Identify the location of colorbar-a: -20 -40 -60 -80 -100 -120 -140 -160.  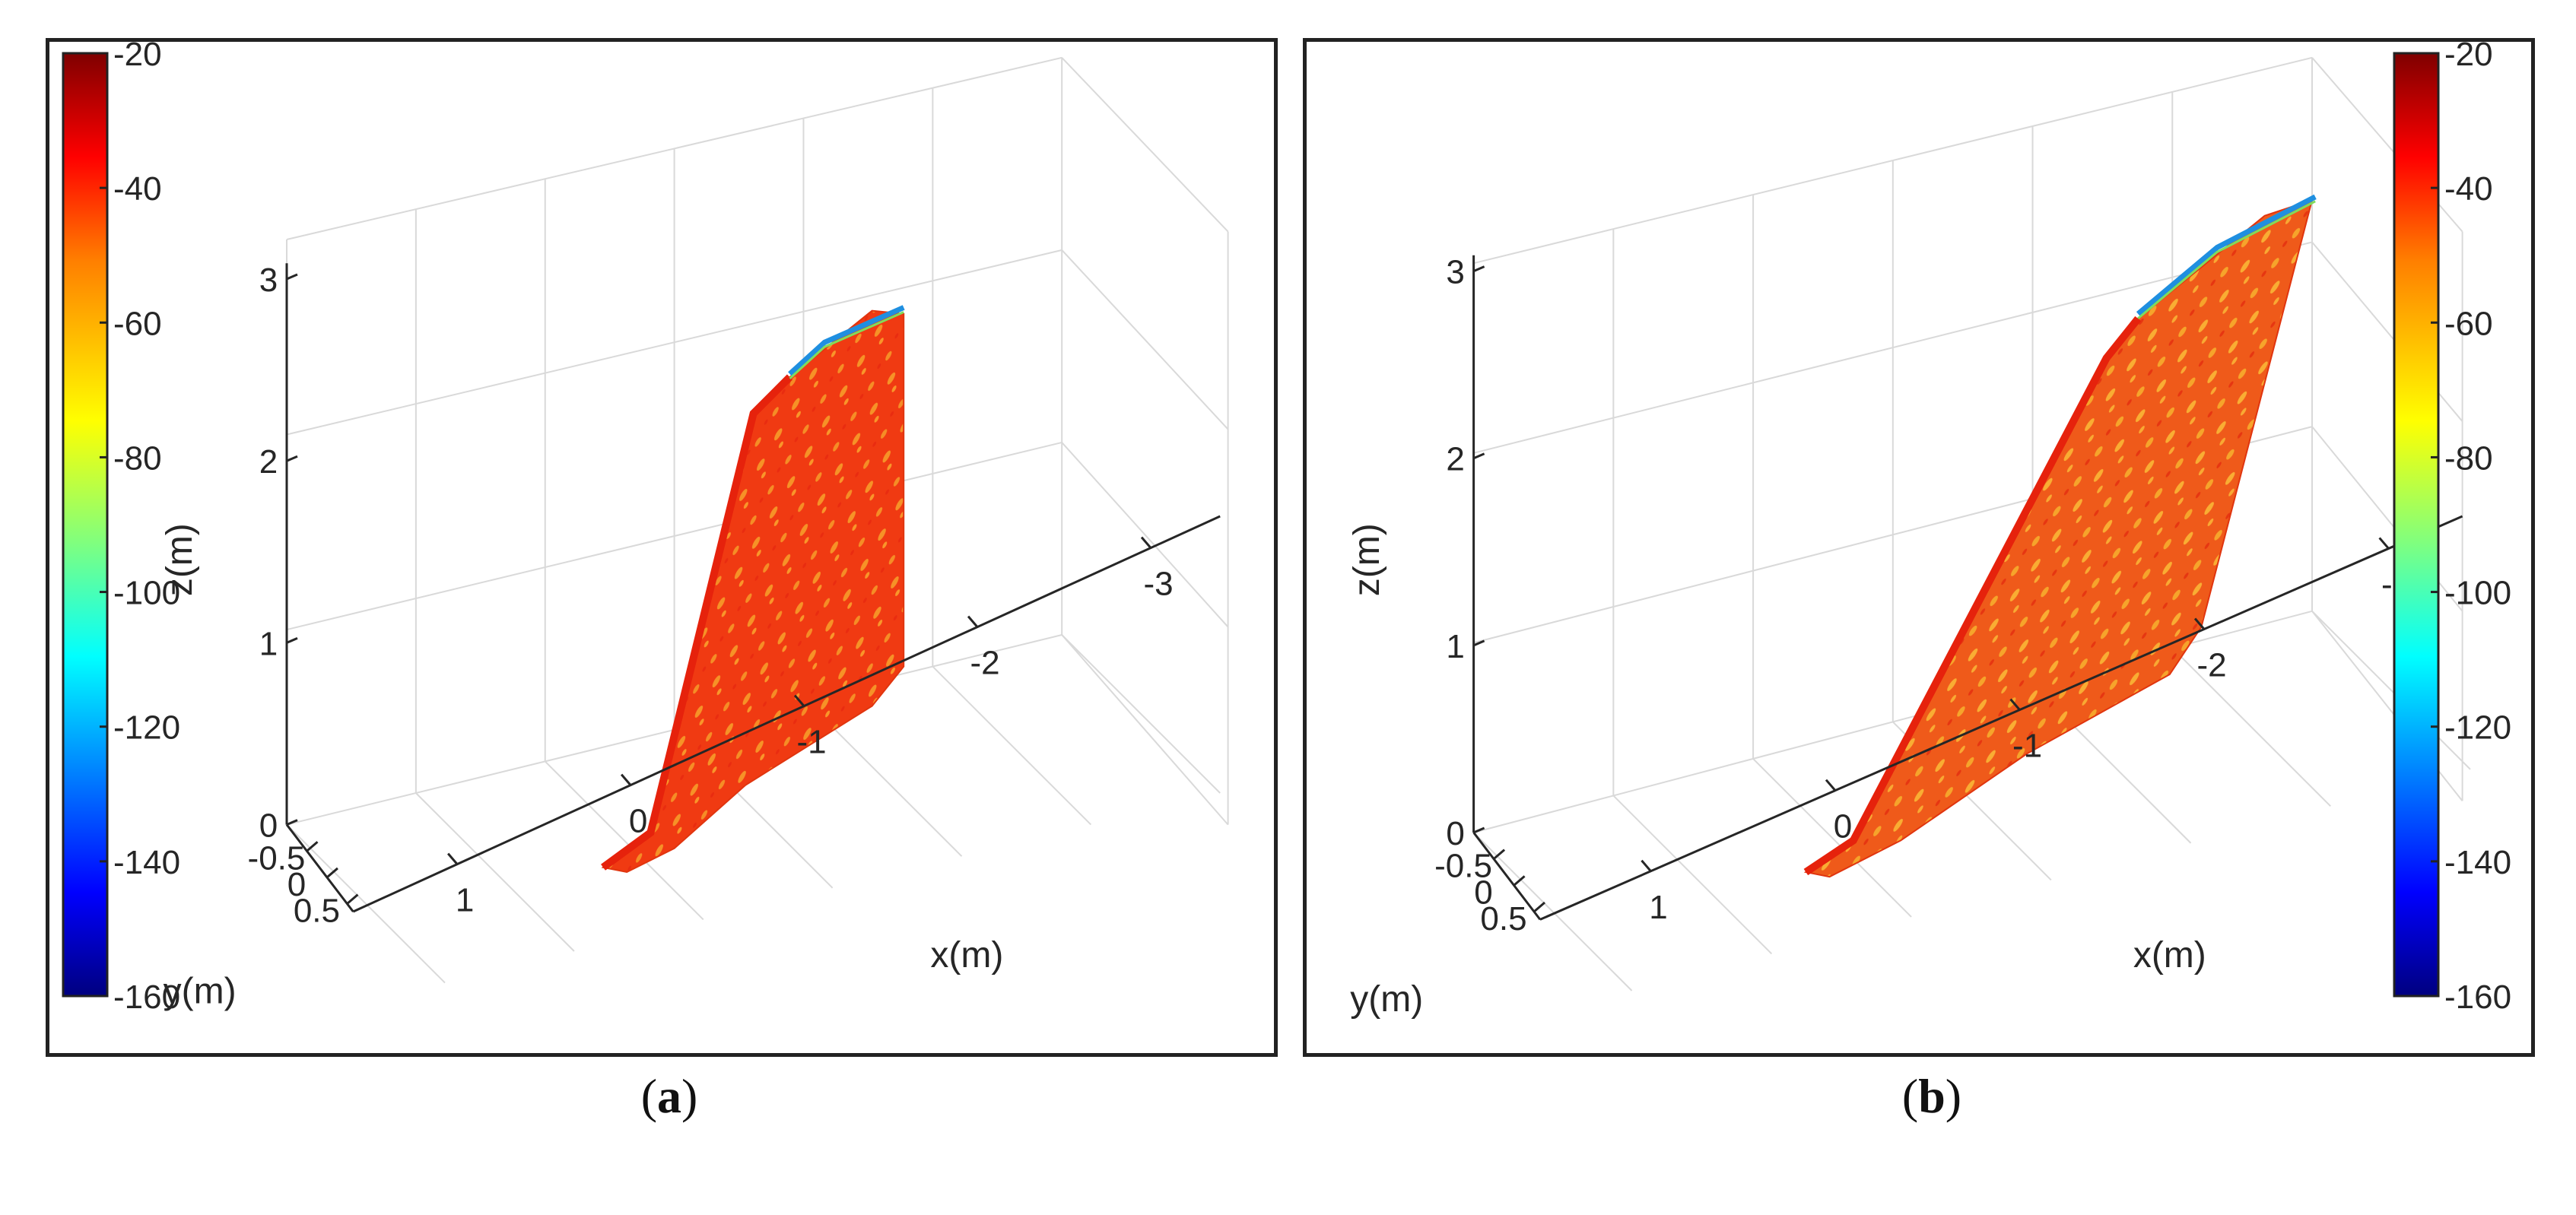
(121, 529).